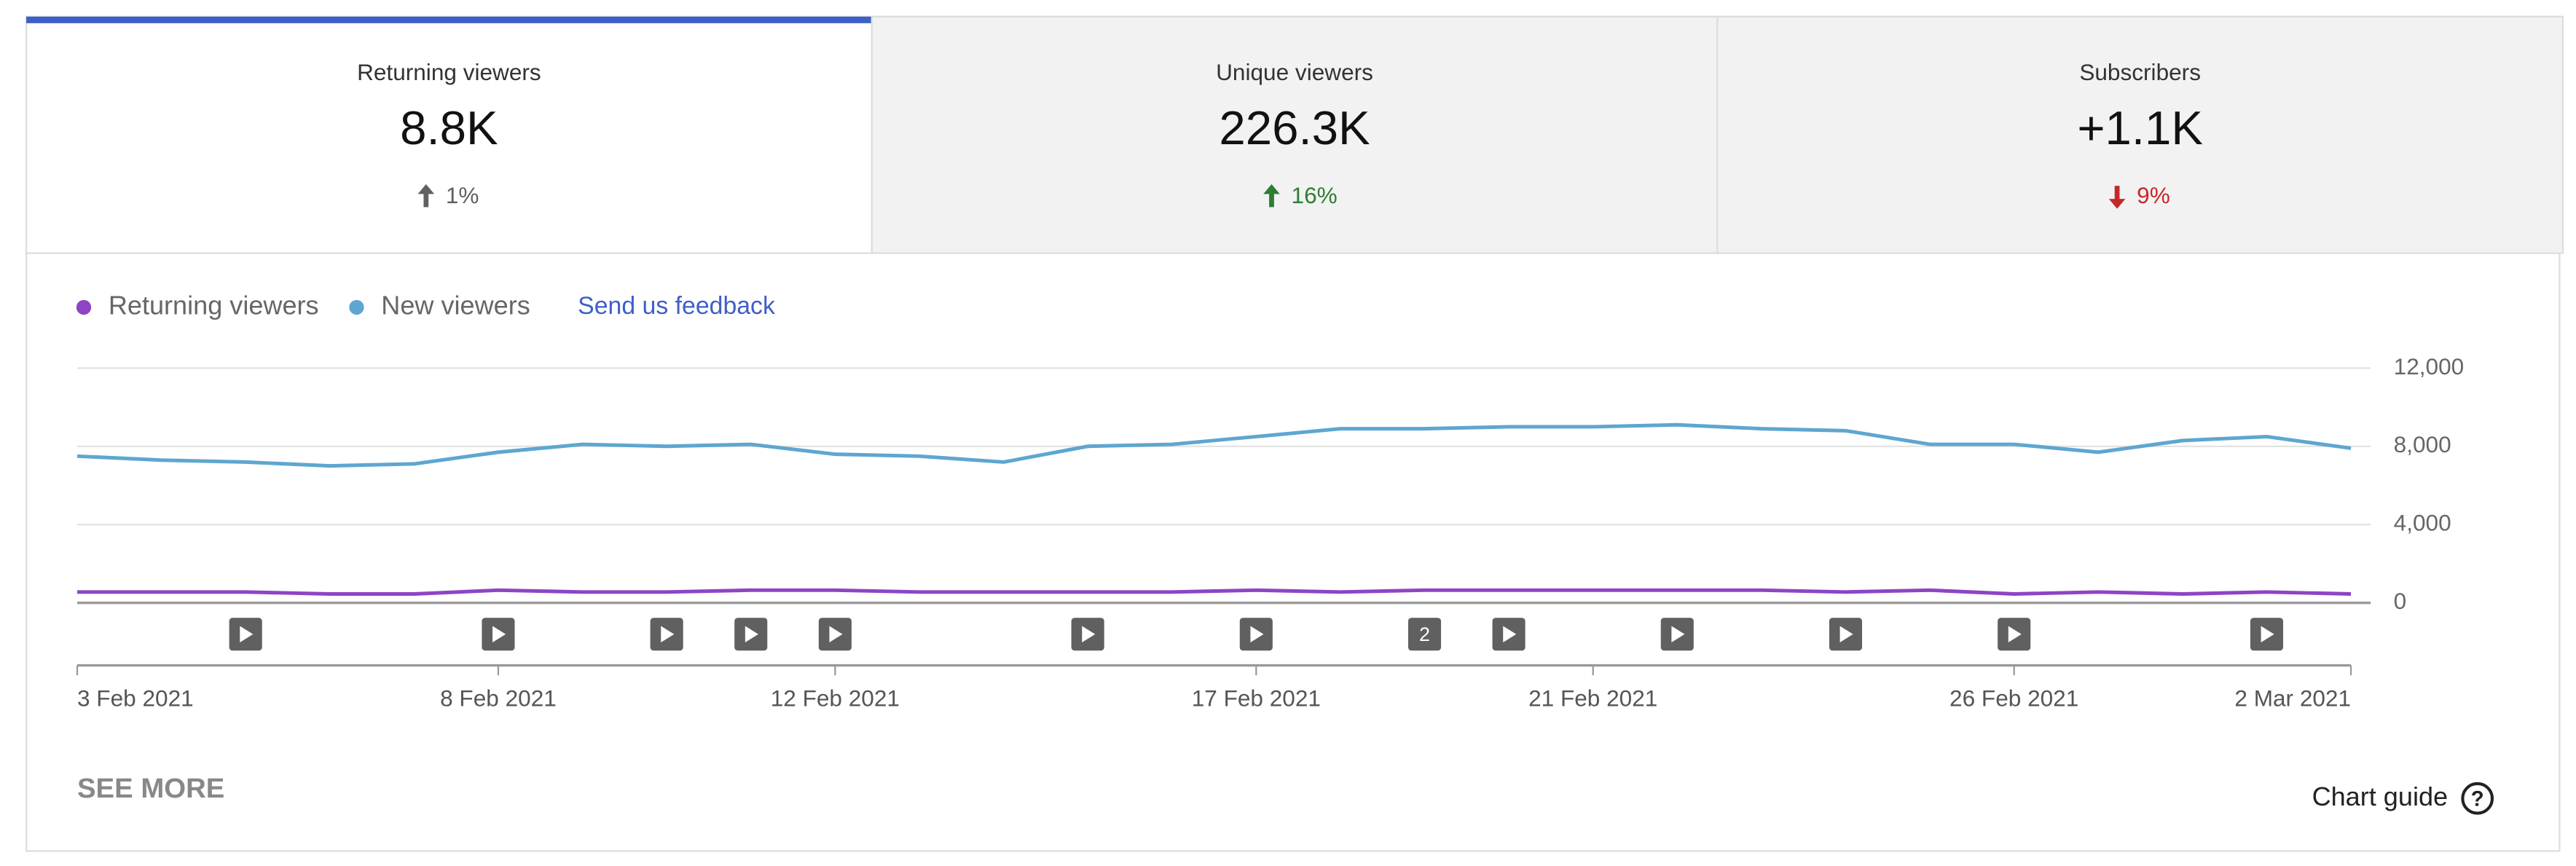  I want to click on tab-change: 1%, so click(462, 195).